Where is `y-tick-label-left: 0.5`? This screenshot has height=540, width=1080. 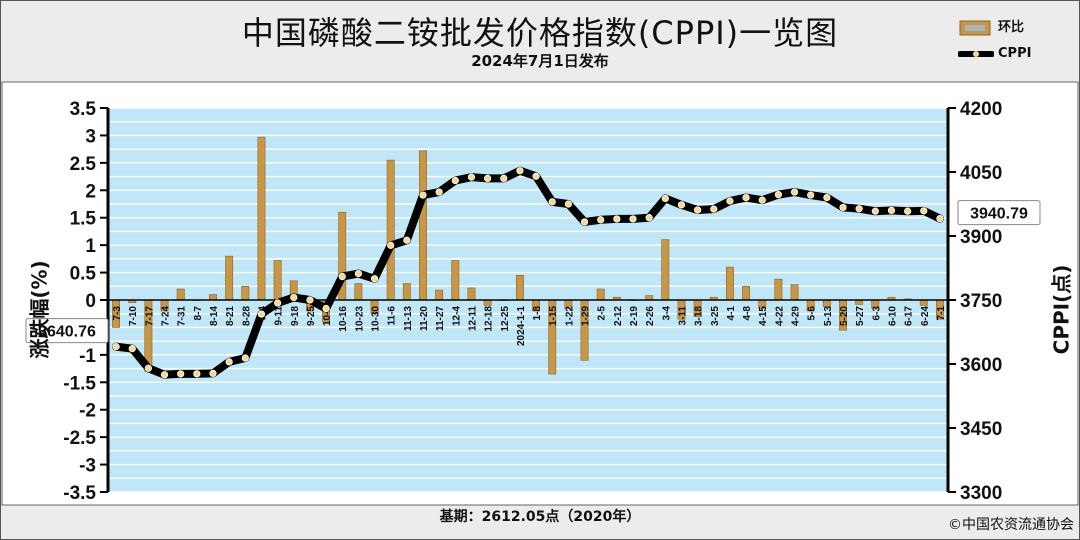
y-tick-label-left: 0.5 is located at coordinates (83, 274).